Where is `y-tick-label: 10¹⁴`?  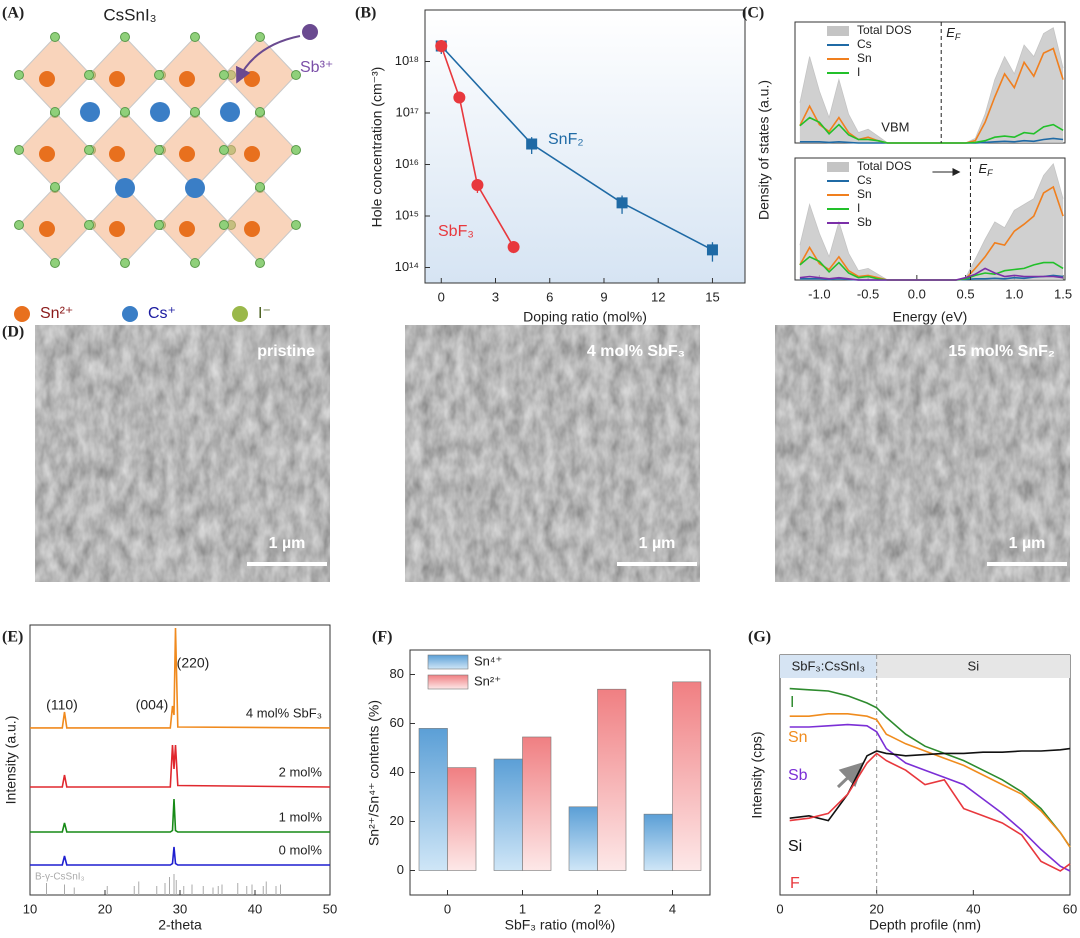 y-tick-label: 10¹⁴ is located at coordinates (407, 266).